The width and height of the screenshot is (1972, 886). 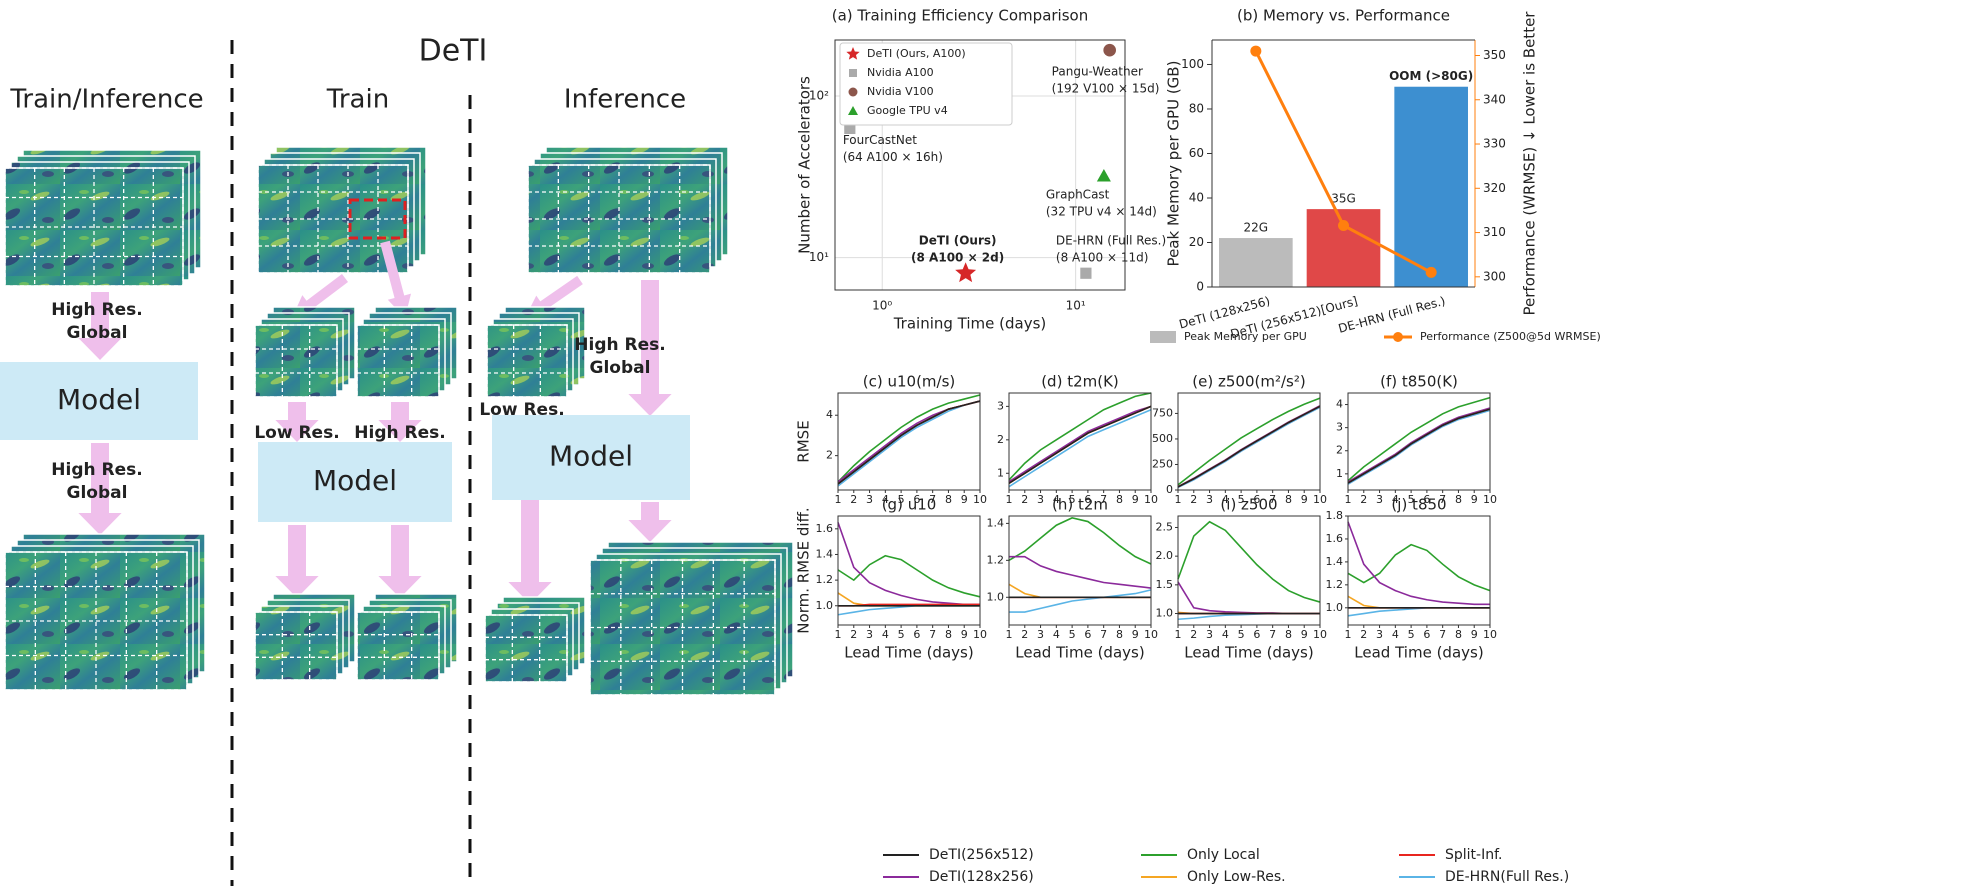 I want to click on legend-label: DeTI (Ours, A100), so click(x=916, y=53).